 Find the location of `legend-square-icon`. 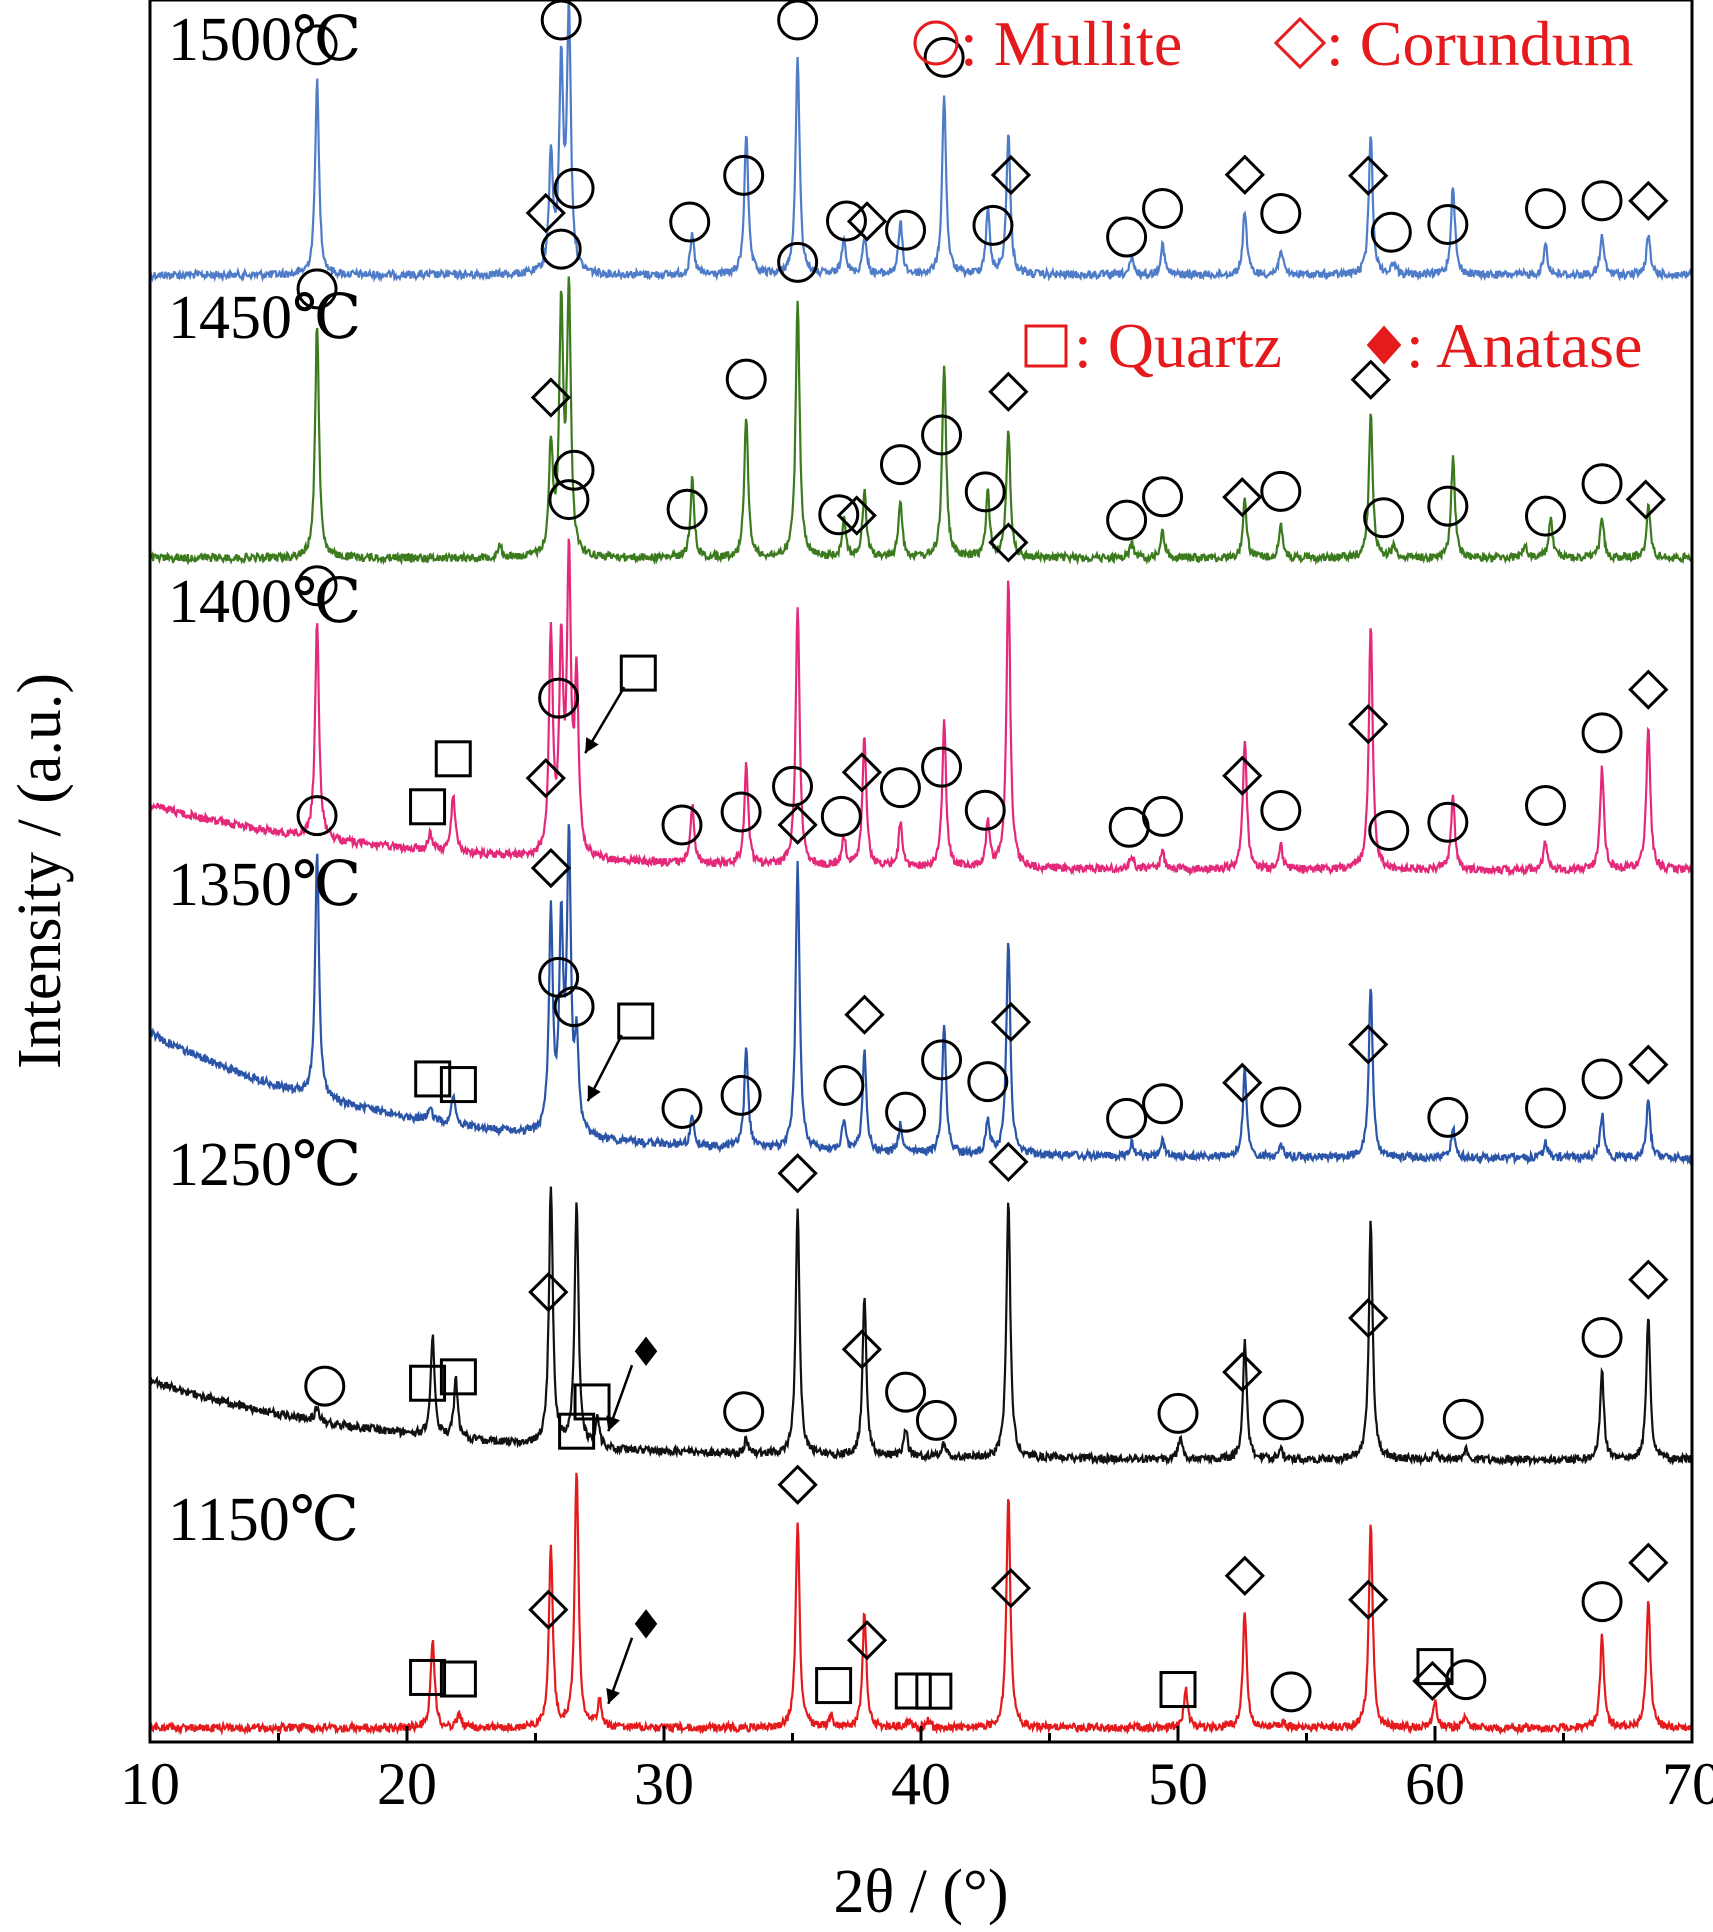

legend-square-icon is located at coordinates (1046, 346).